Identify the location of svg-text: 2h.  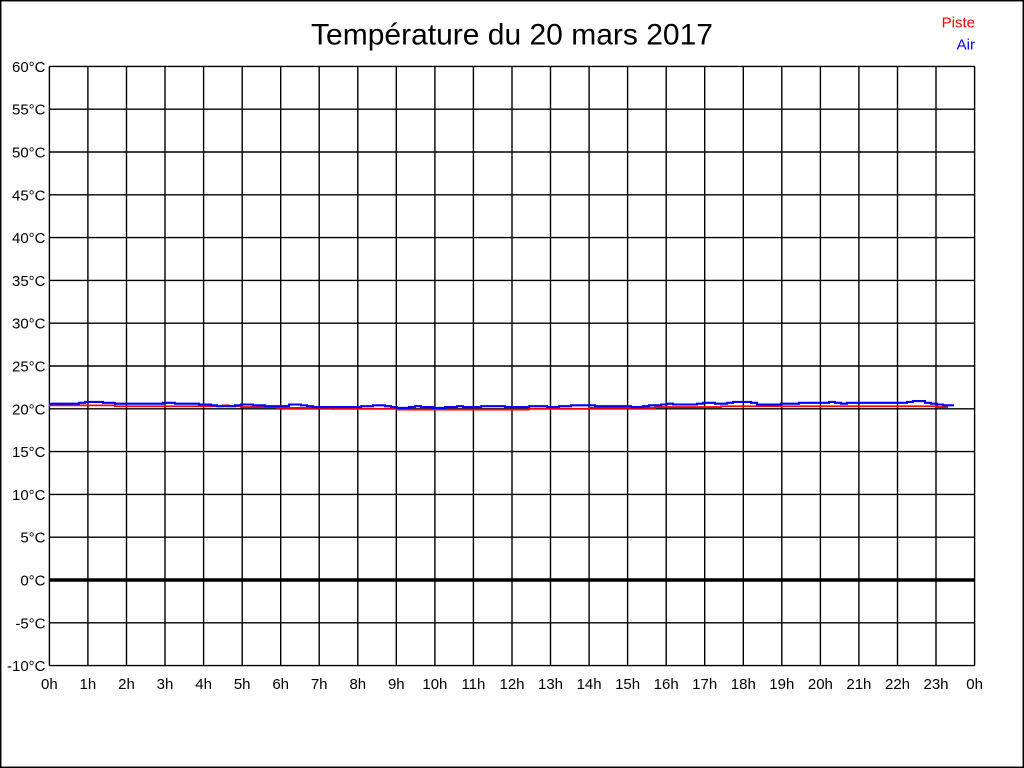
(126, 684).